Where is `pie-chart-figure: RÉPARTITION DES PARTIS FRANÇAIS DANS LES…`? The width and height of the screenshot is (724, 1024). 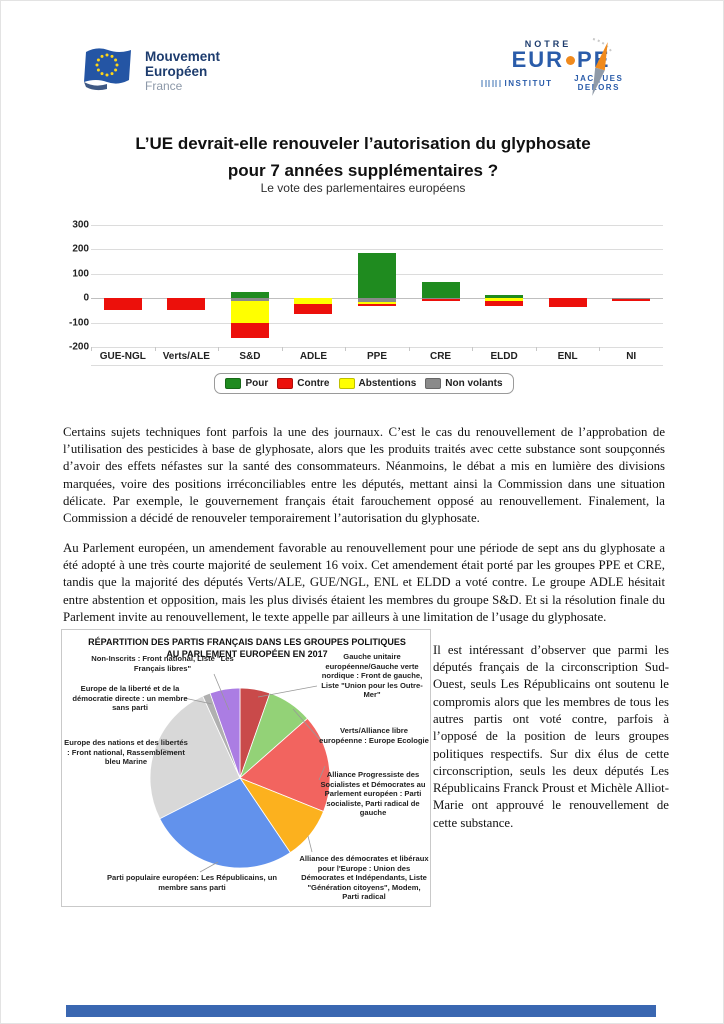
pie-chart-figure: RÉPARTITION DES PARTIS FRANÇAIS DANS LES… is located at coordinates (246, 768).